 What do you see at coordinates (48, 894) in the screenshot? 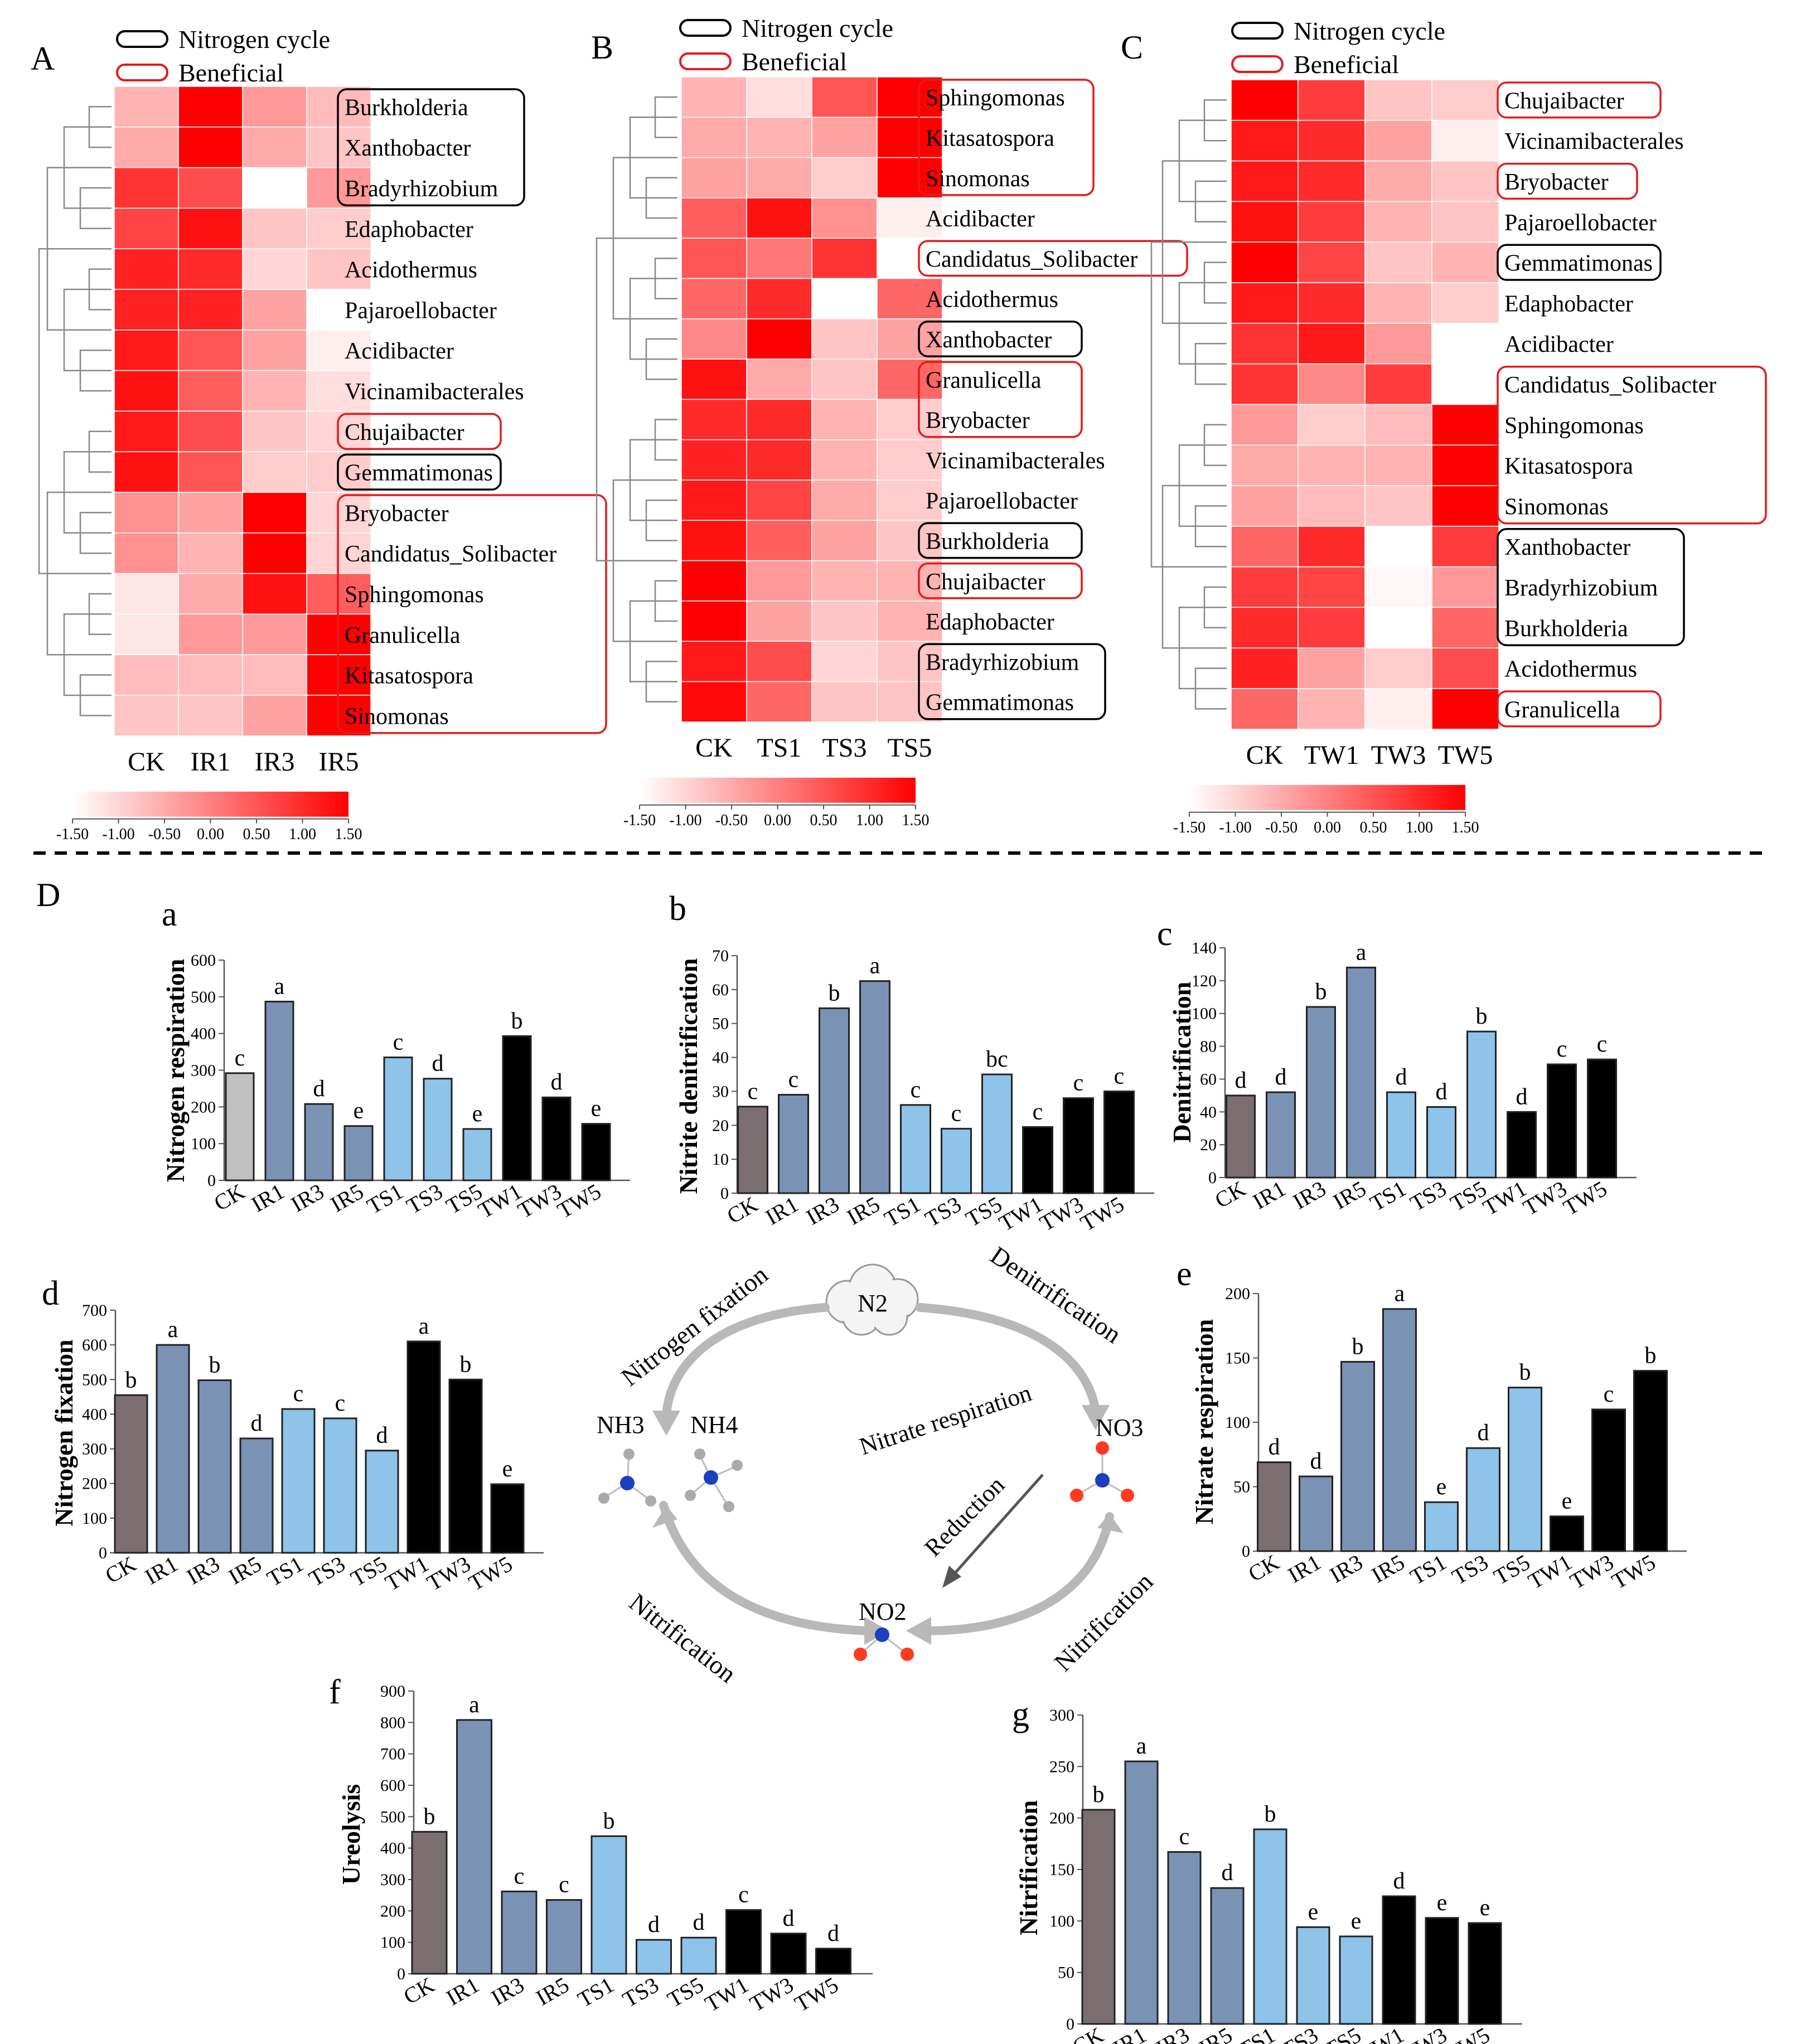
I see `panel-label-D: D` at bounding box center [48, 894].